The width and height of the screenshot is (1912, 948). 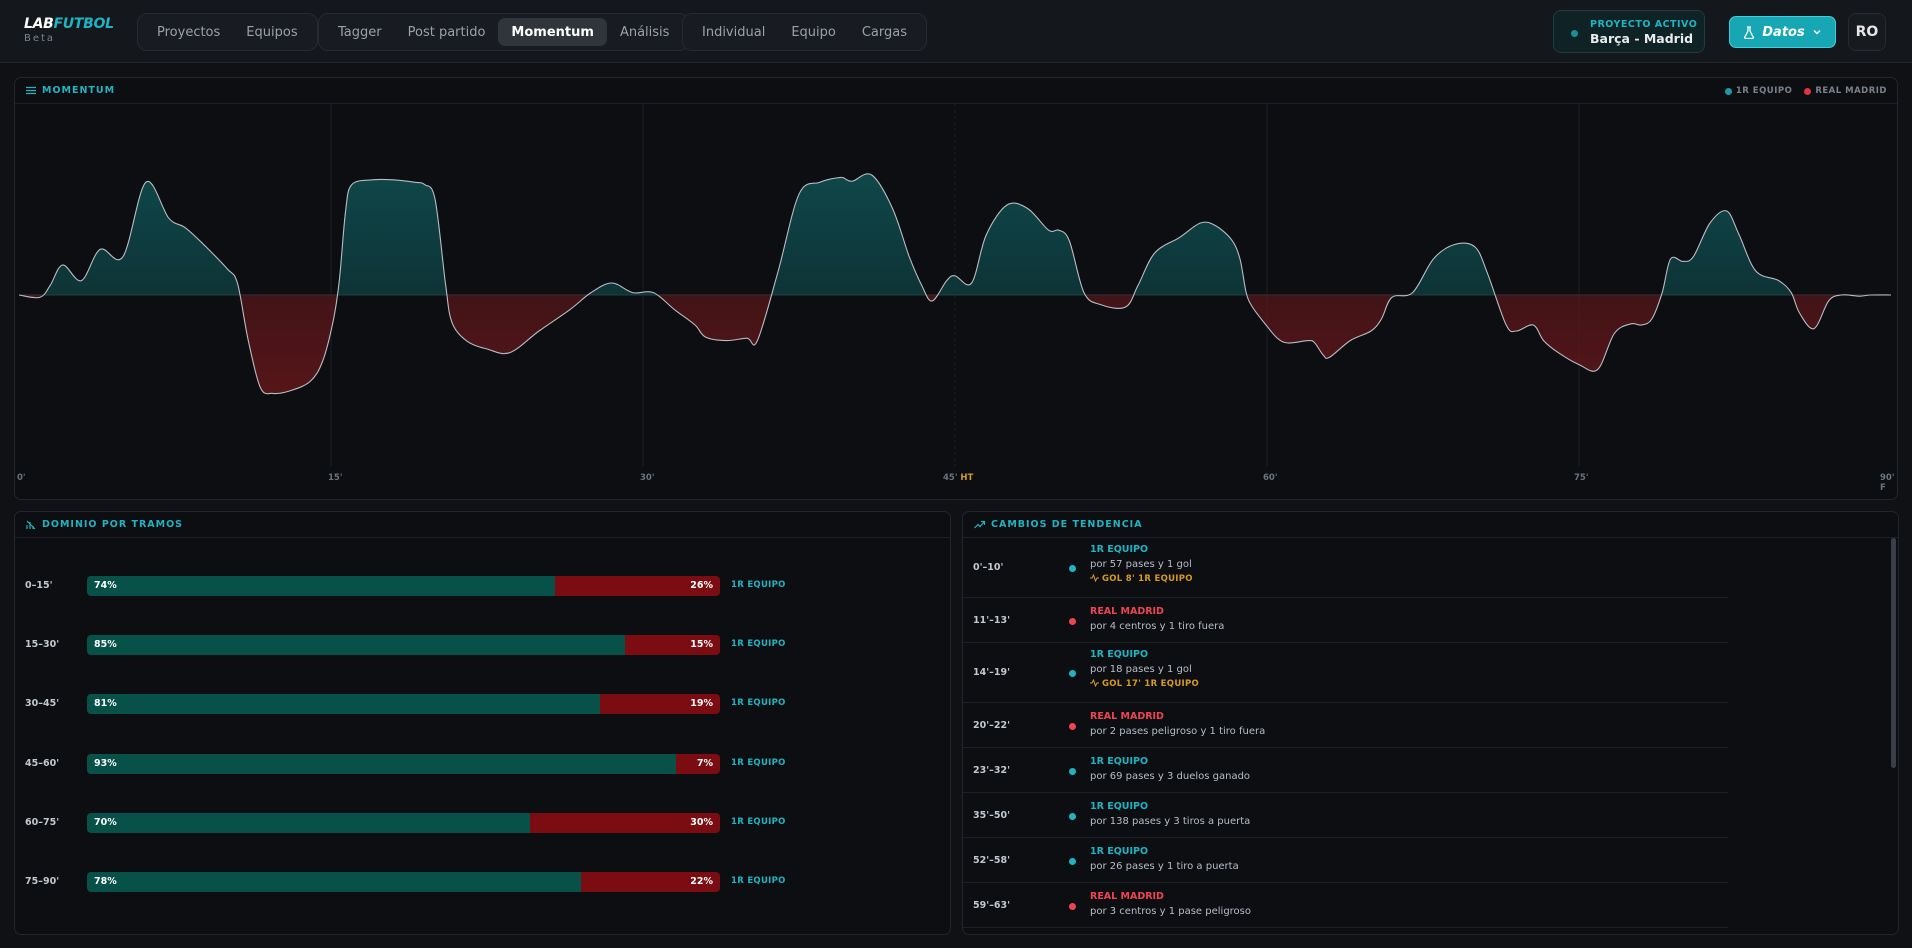 I want to click on legend-item-away: REAL MADRID, so click(x=1845, y=91).